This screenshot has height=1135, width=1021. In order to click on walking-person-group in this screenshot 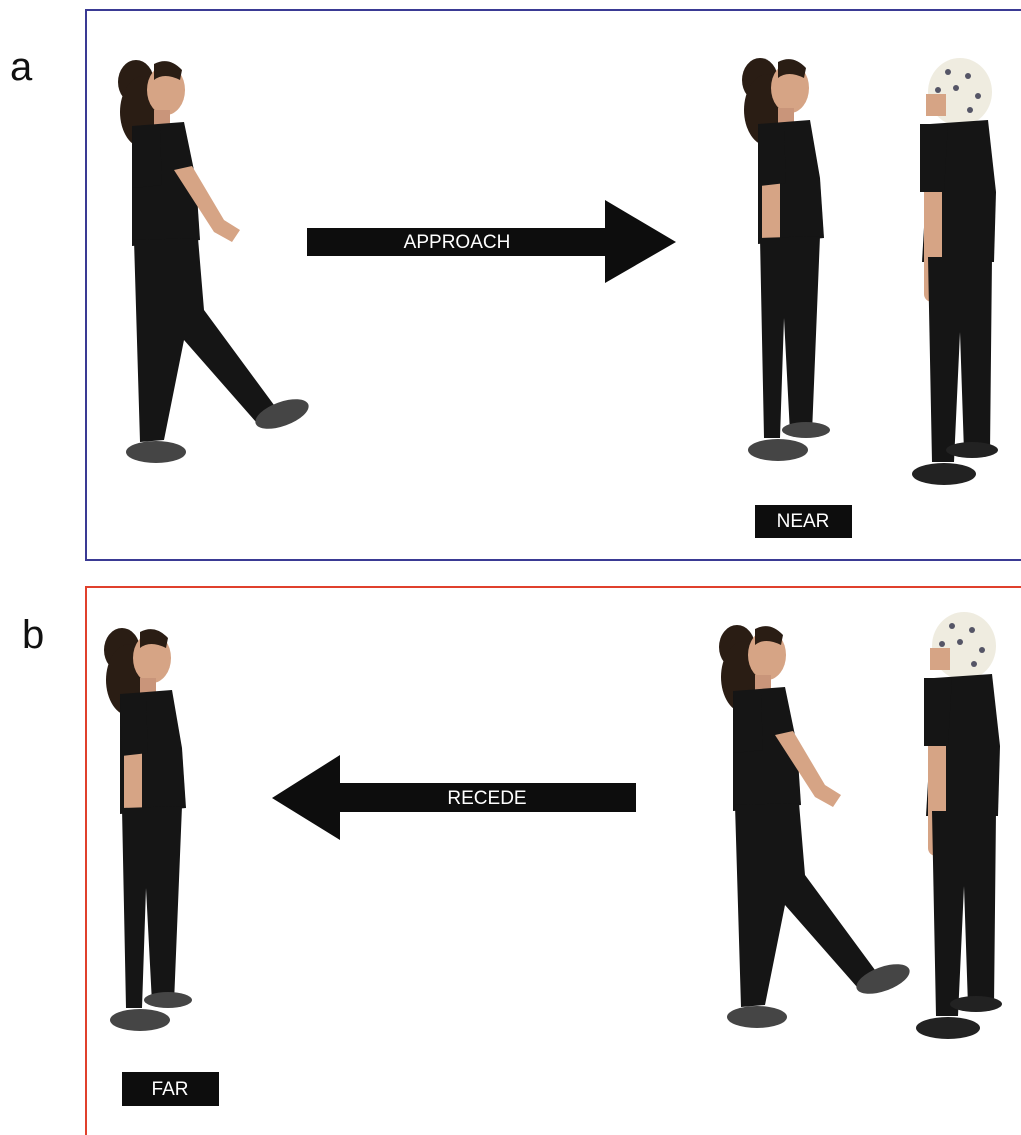, I will do `click(816, 826)`.